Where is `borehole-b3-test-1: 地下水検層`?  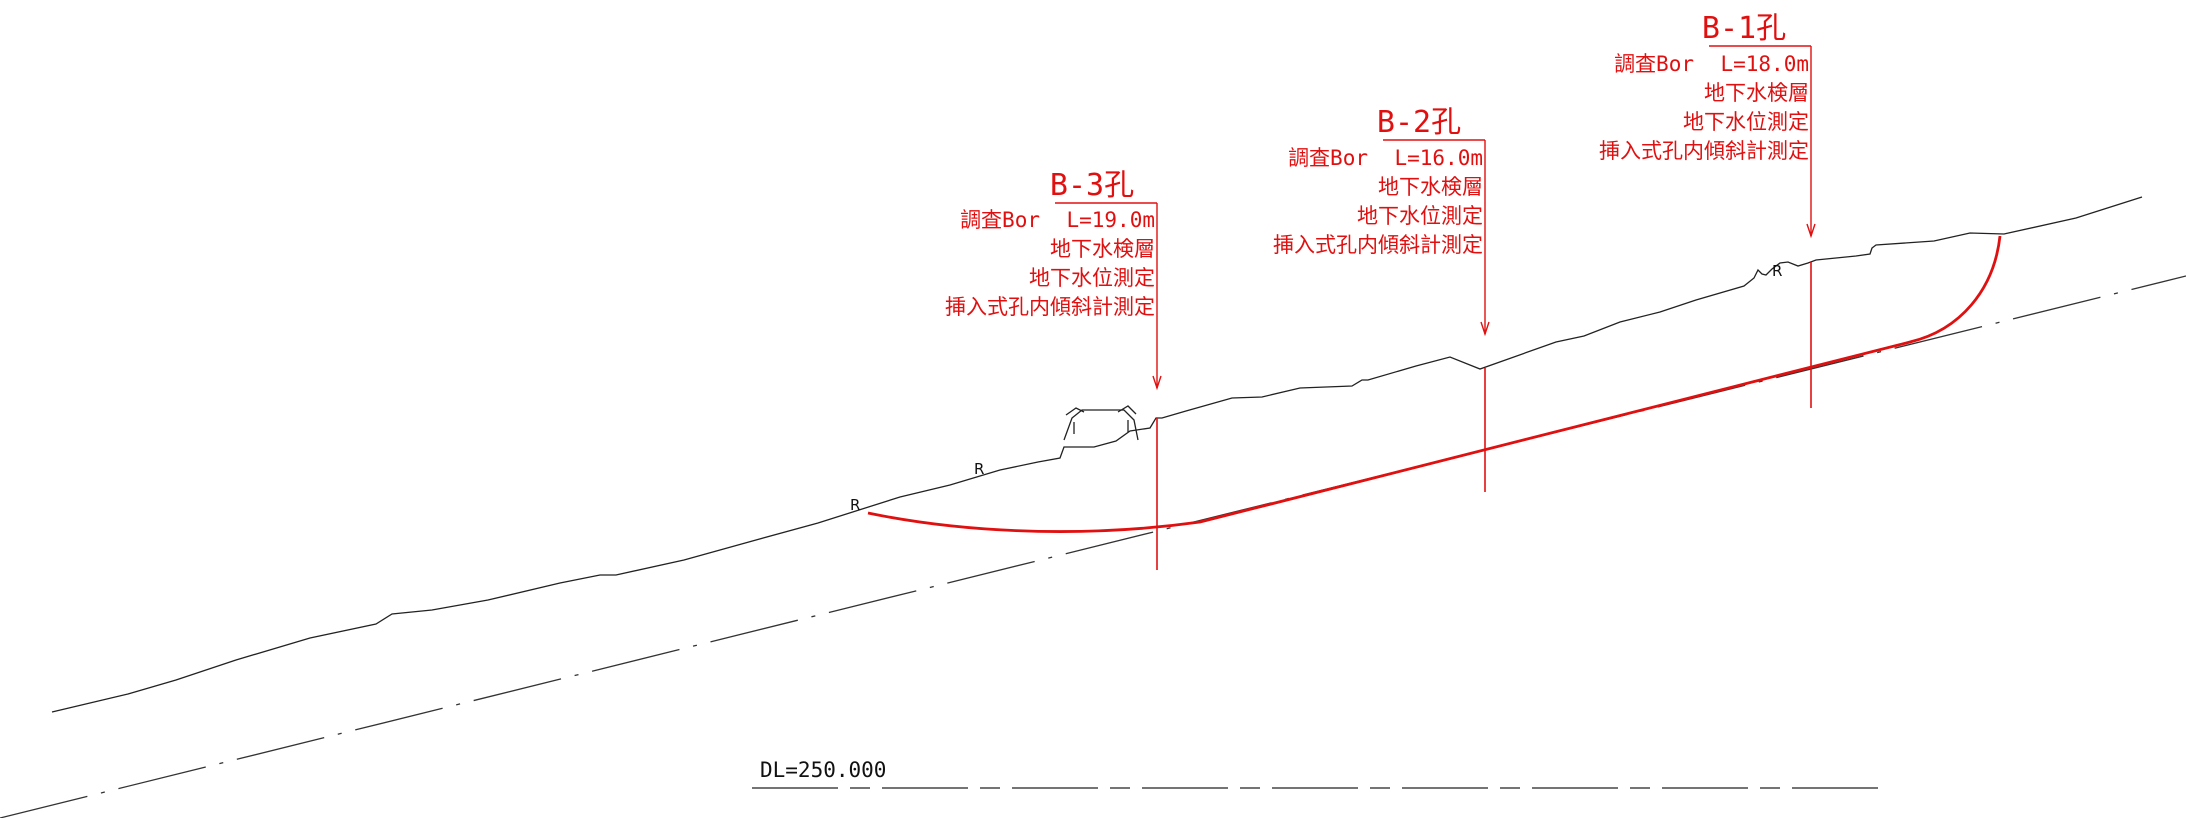 borehole-b3-test-1: 地下水検層 is located at coordinates (1102, 249).